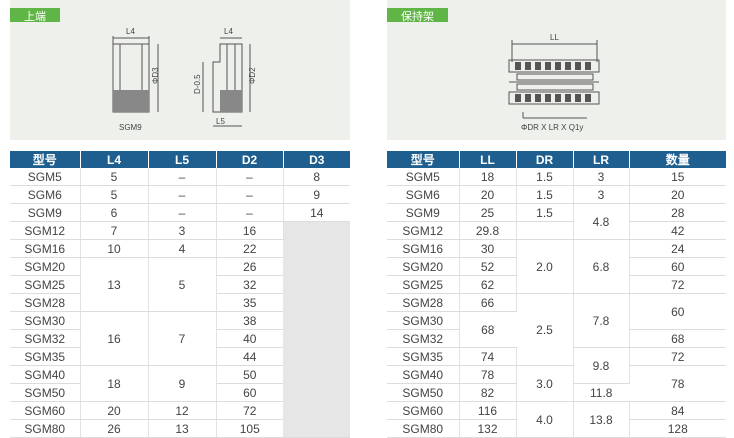 The image size is (734, 438). I want to click on col-lr: LR, so click(601, 159).